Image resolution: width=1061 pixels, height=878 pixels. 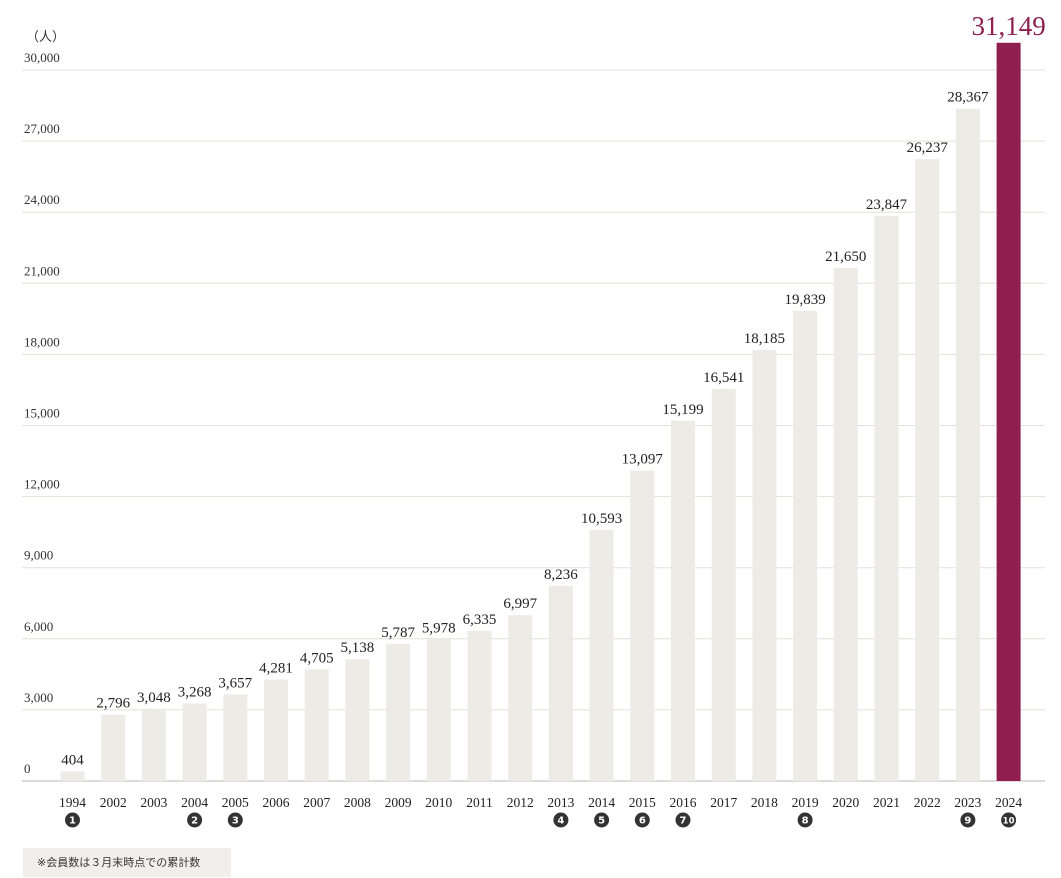 I want to click on x-tick-label: 2017, so click(x=723, y=802).